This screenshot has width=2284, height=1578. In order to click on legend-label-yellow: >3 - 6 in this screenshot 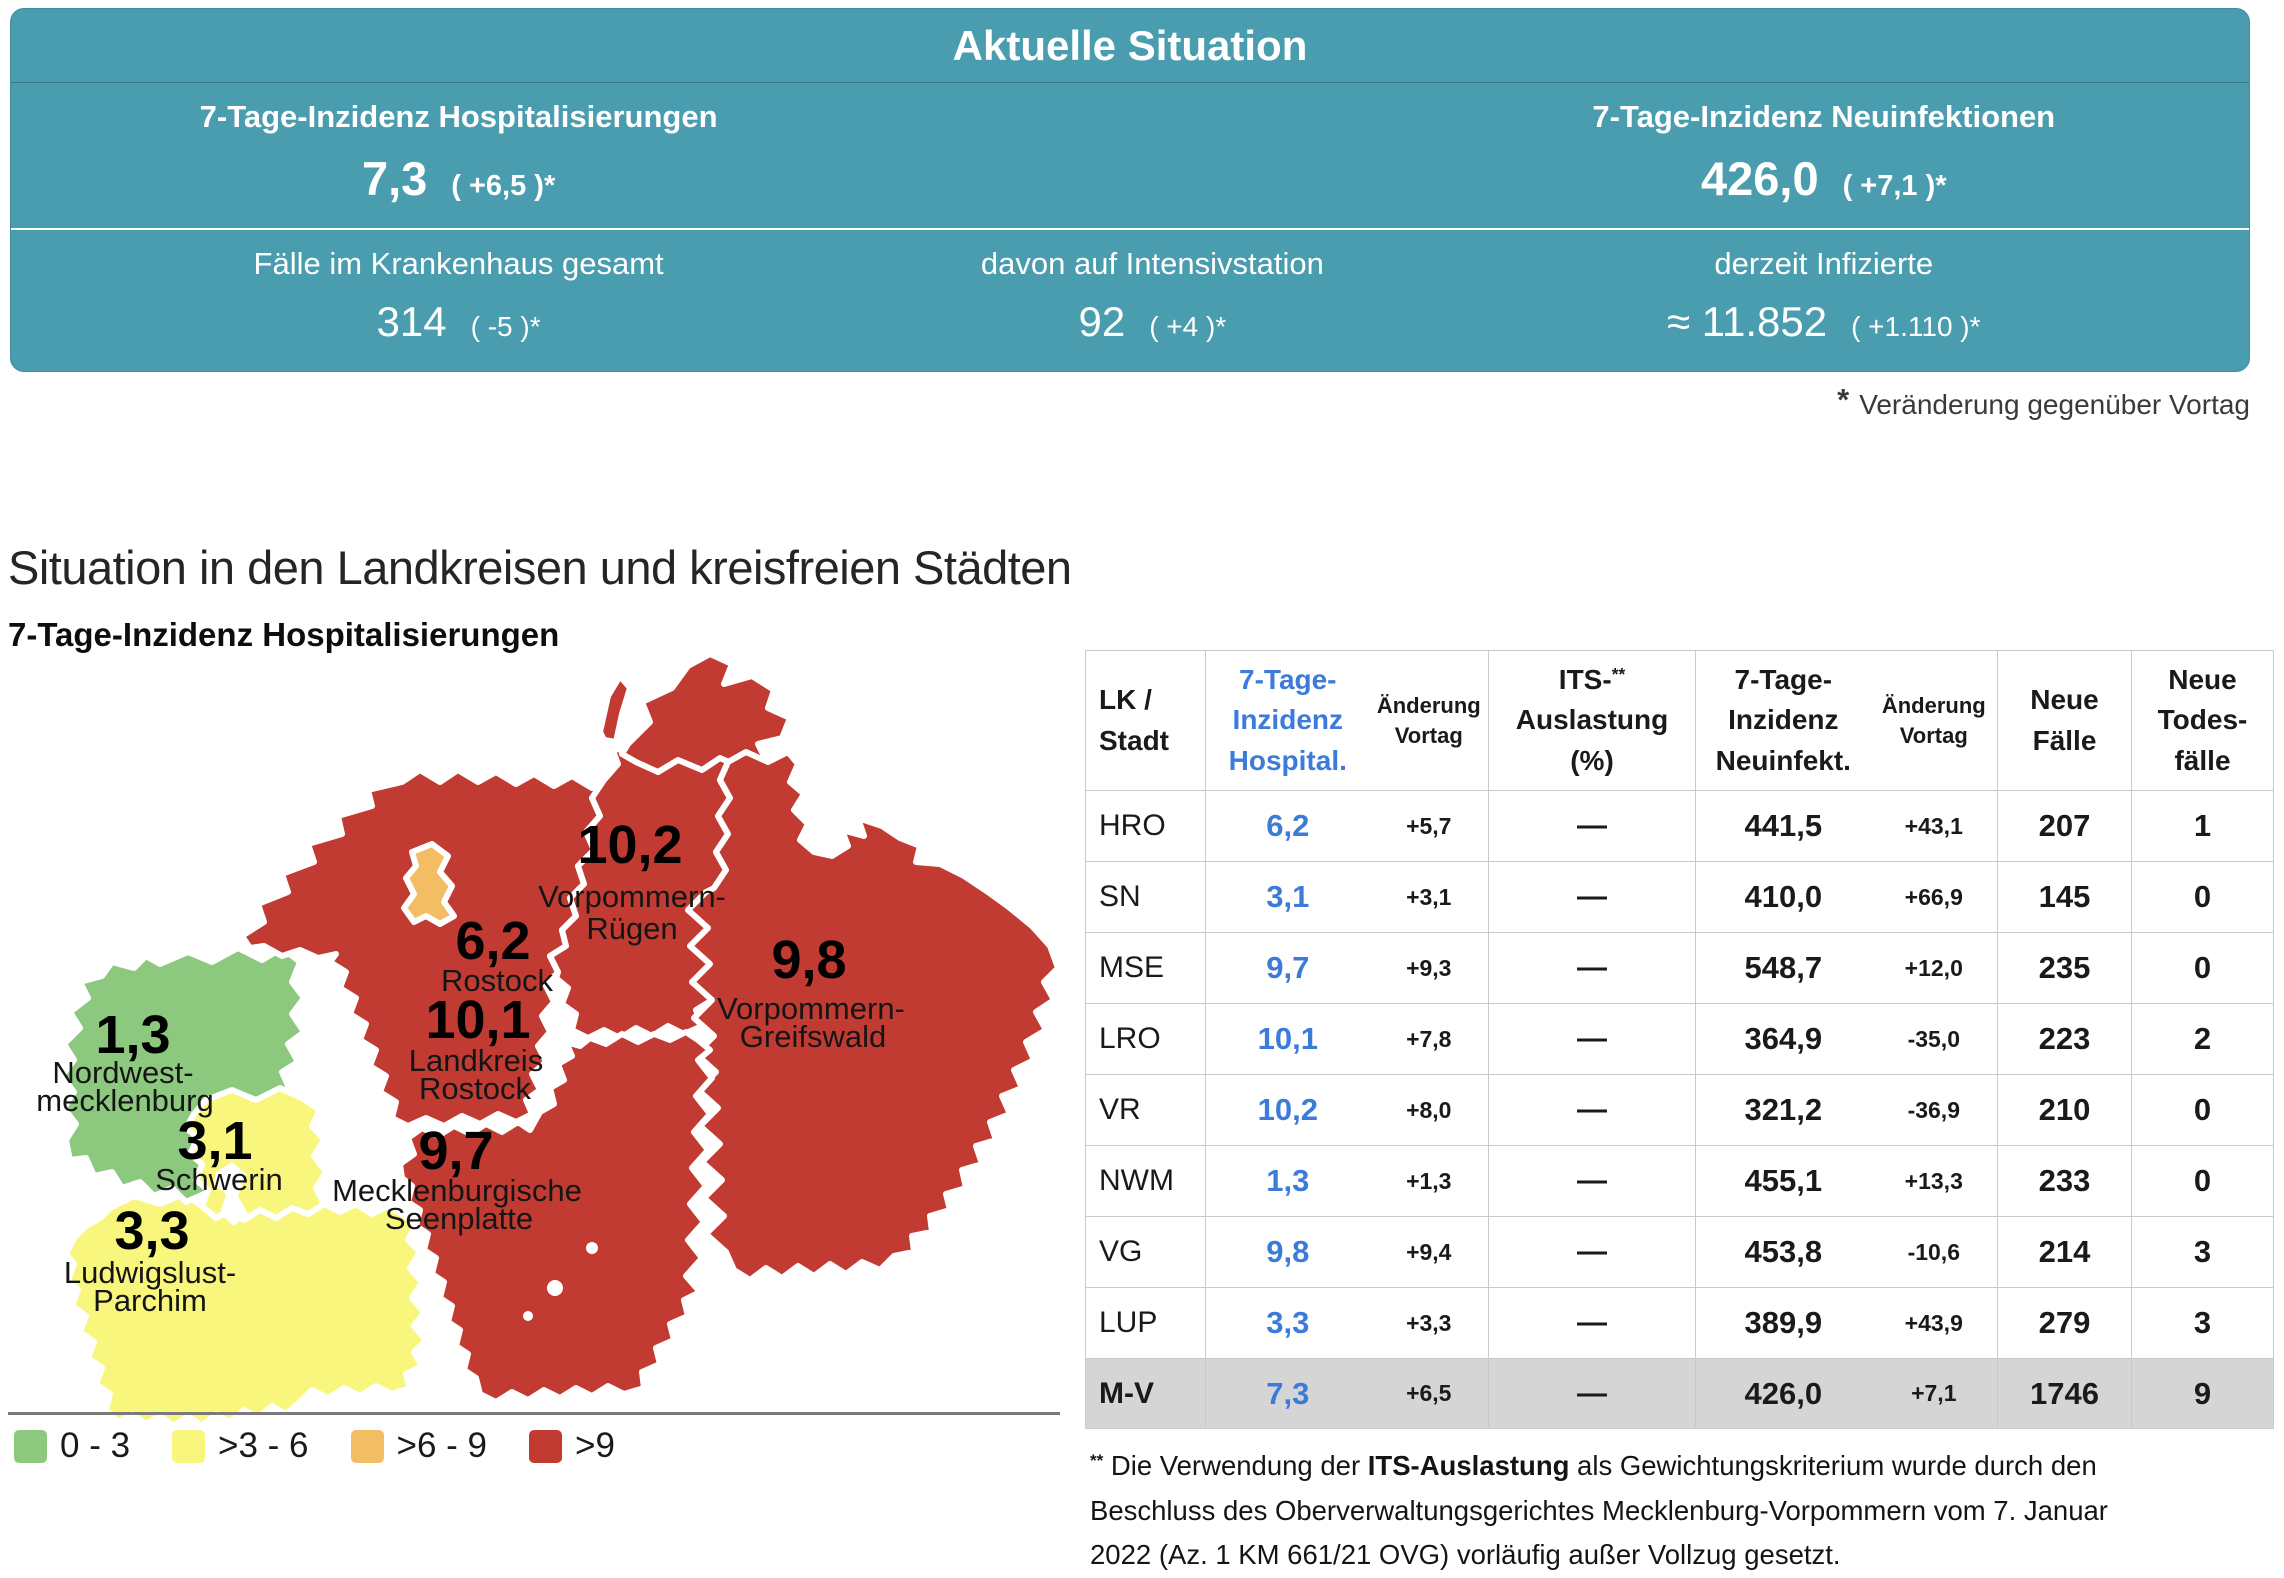, I will do `click(263, 1445)`.